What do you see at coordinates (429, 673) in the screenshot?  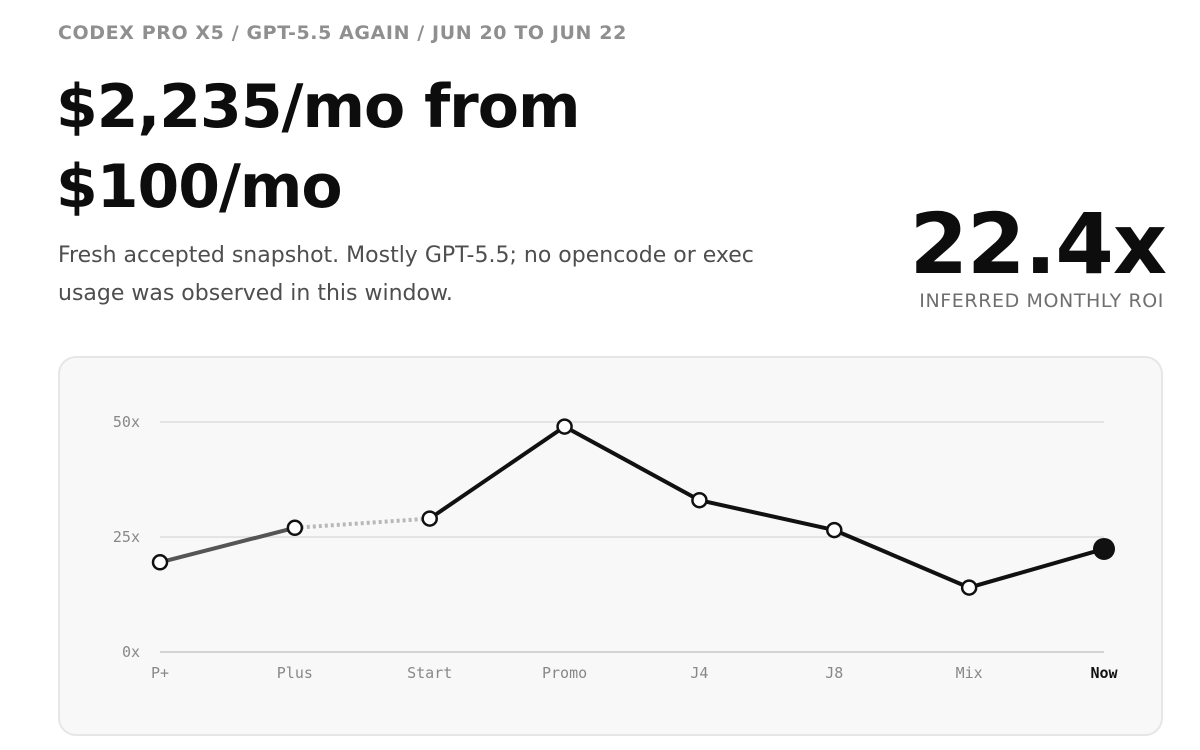 I see `x-tick-label: Start` at bounding box center [429, 673].